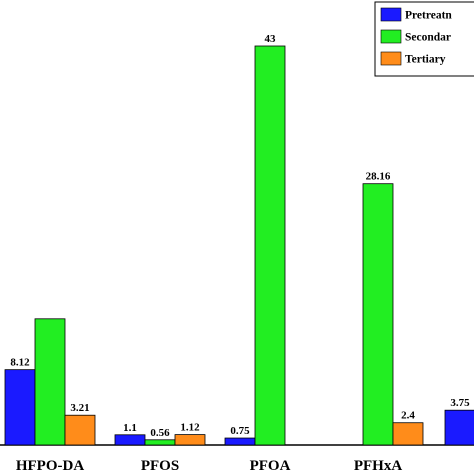  Describe the element at coordinates (460, 403) in the screenshot. I see `data-label-pfhpa-pretreatment: 3.75` at that location.